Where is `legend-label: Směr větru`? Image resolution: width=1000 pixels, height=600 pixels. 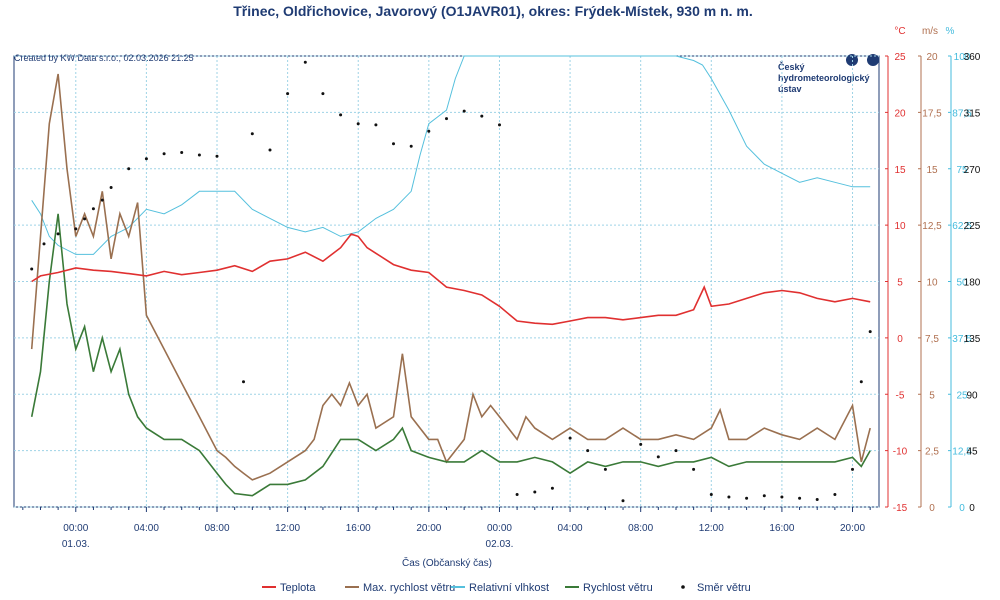
legend-label: Směr větru is located at coordinates (724, 588).